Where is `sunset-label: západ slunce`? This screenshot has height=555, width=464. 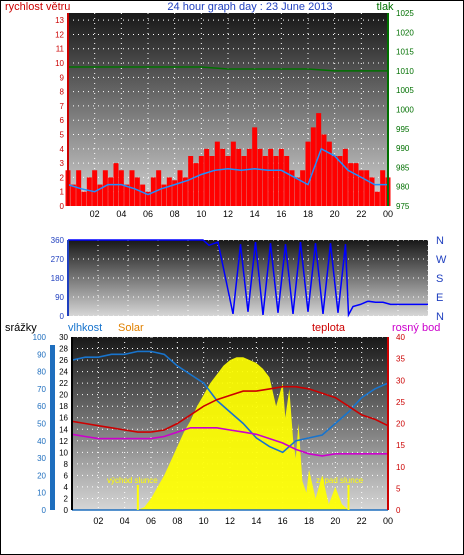 sunset-label: západ slunce is located at coordinates (340, 480).